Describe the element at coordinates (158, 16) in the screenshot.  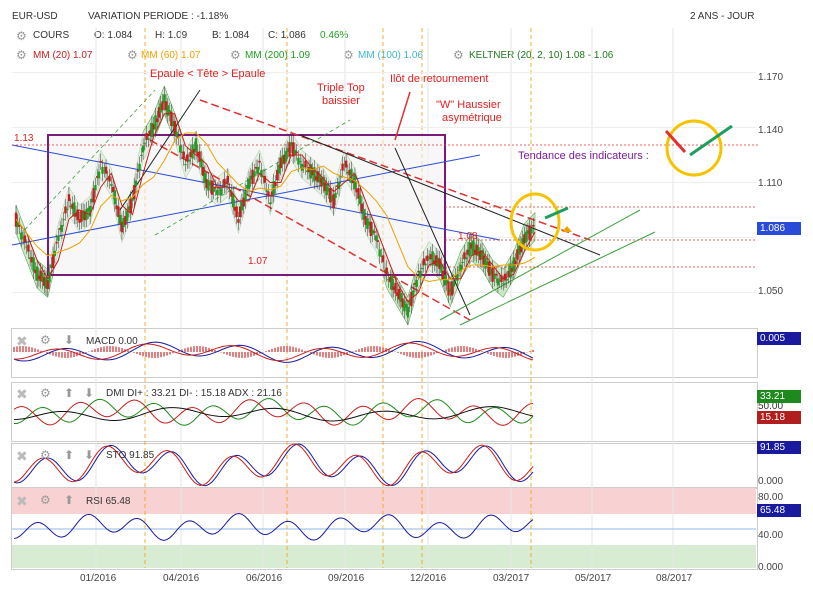
I see `variation-label: VARIATION PERIODE : -1.18%` at that location.